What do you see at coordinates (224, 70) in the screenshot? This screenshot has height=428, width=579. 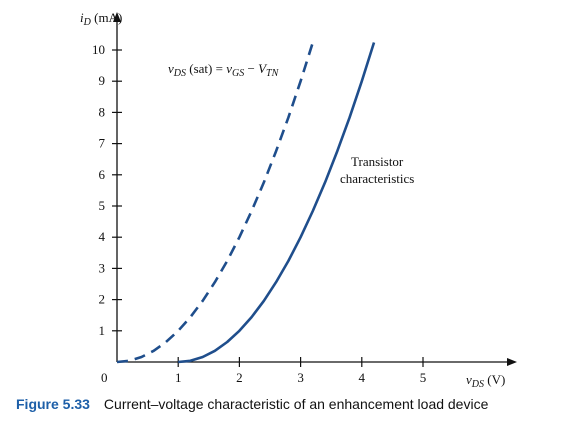 I see `saturation-annotation: vDS (sat) = vGS − VTN` at bounding box center [224, 70].